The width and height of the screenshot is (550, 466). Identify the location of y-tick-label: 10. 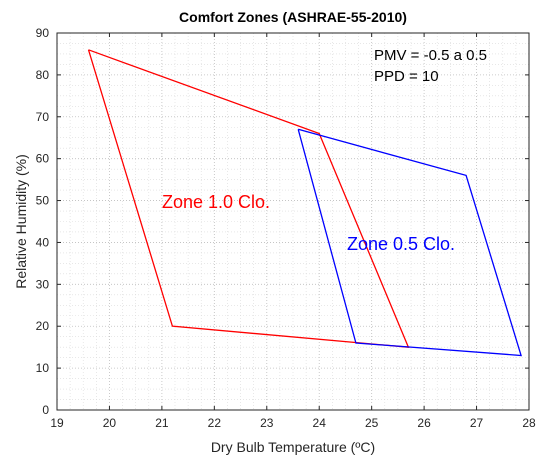
(43, 368).